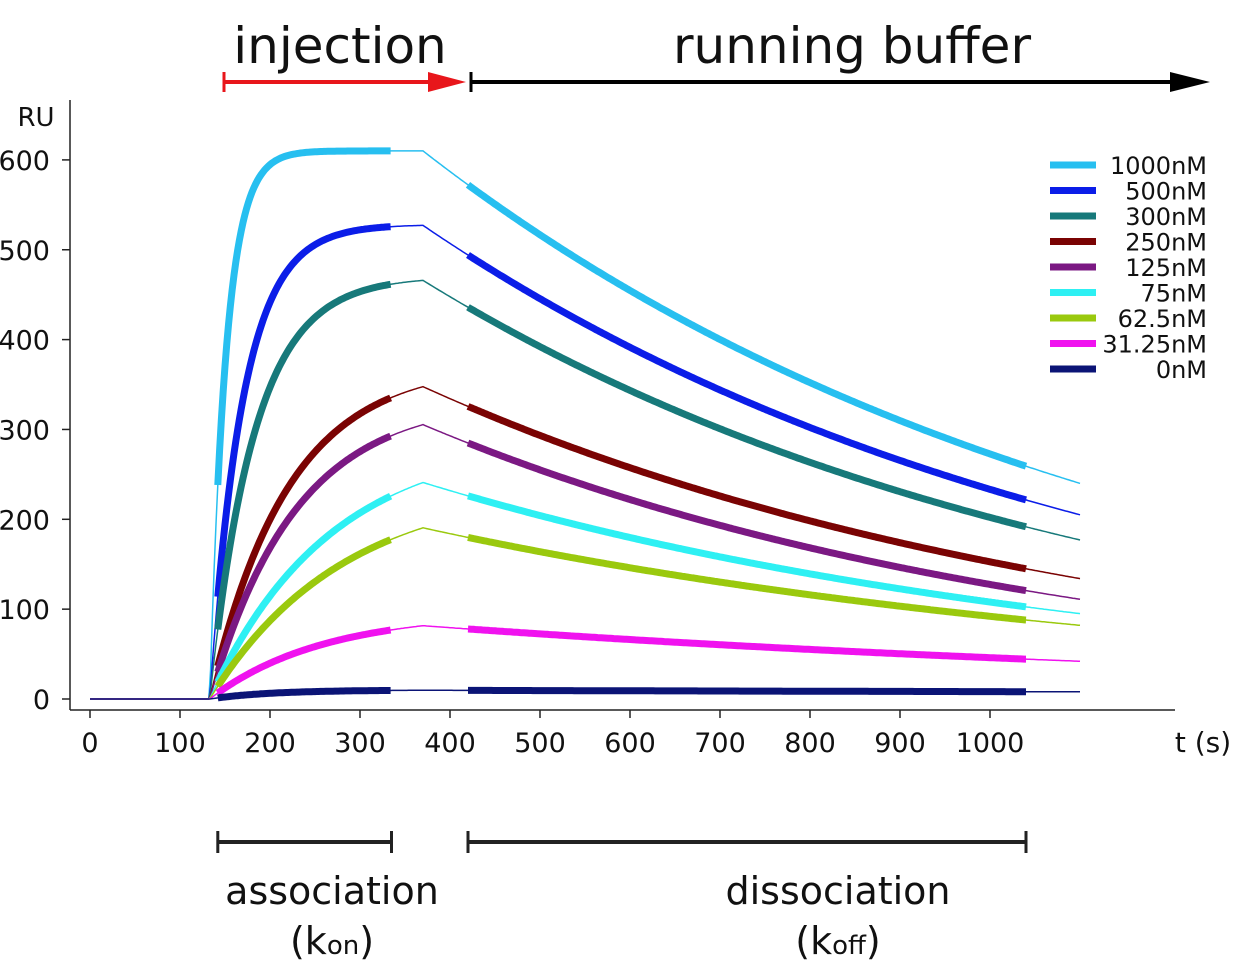 The width and height of the screenshot is (1237, 961). Describe the element at coordinates (1181, 370) in the screenshot. I see `legend-label: 0nM` at that location.